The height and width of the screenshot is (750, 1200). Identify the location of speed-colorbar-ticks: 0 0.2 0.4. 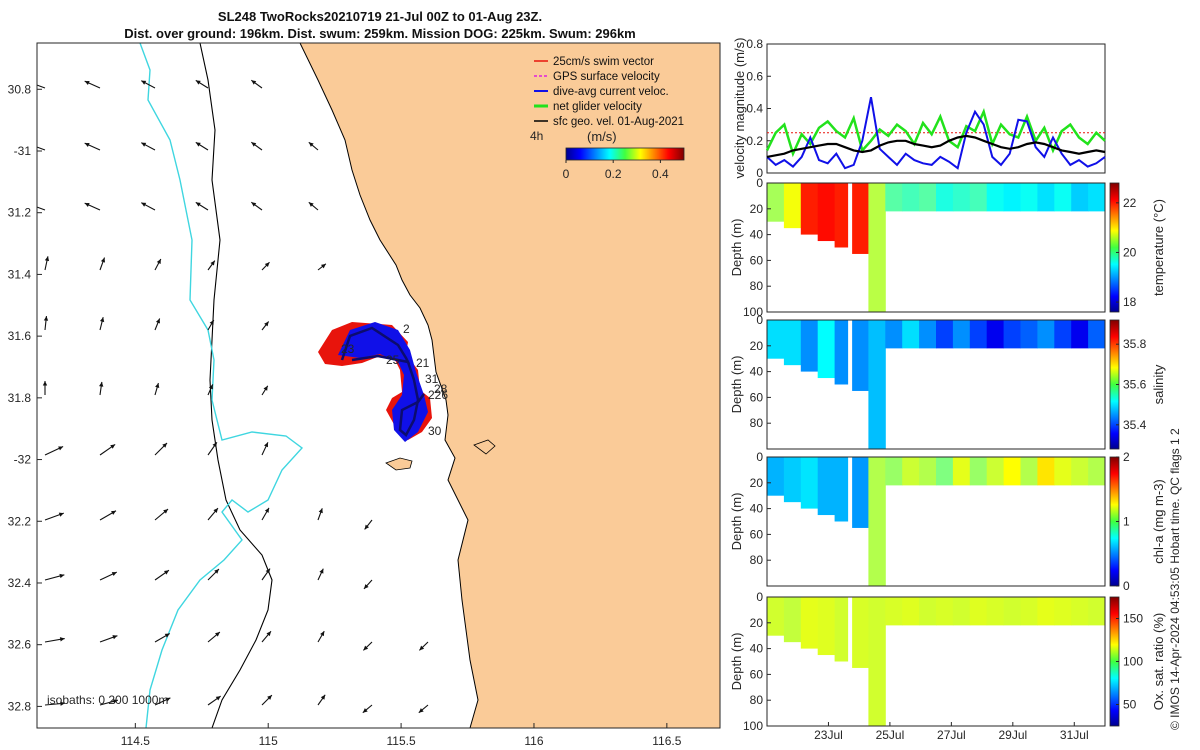
(616, 170).